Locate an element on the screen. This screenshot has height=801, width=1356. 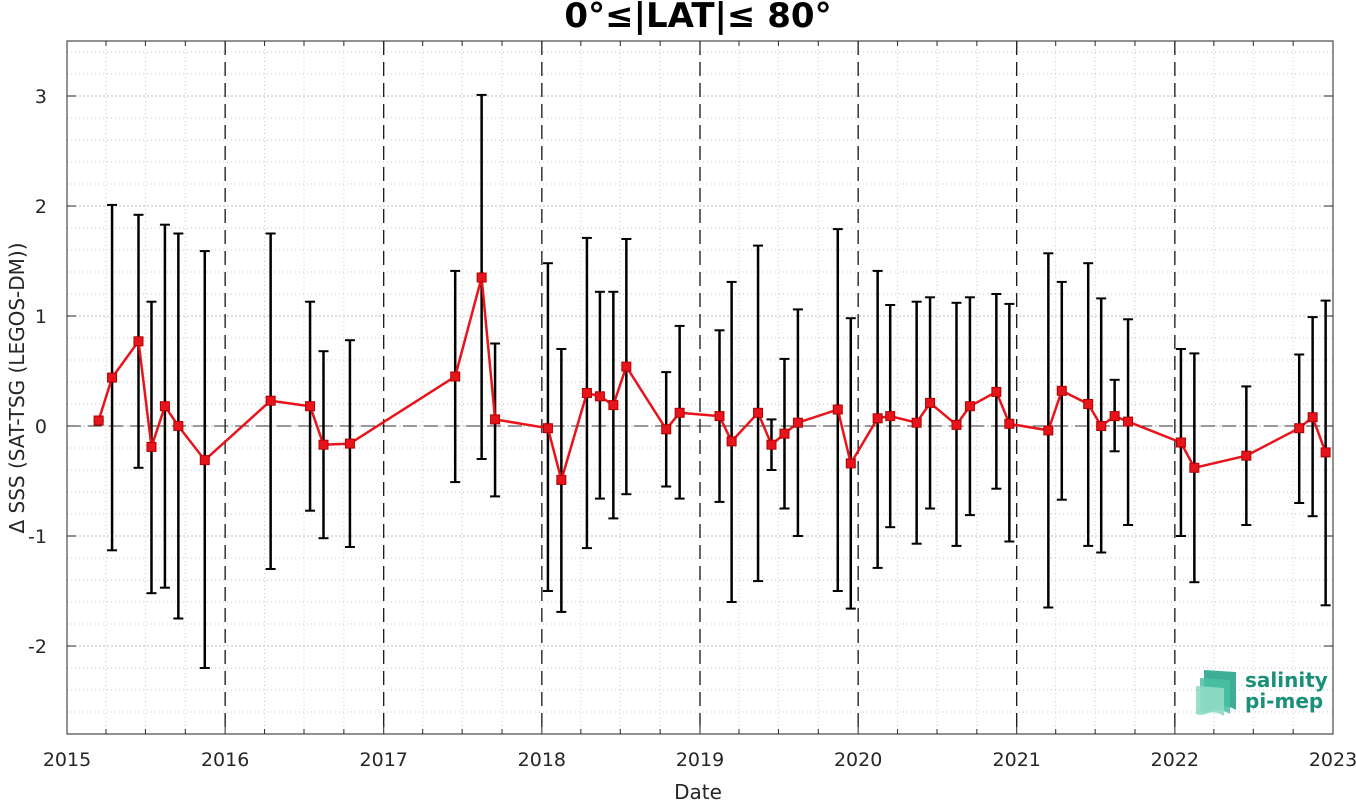
y-tick-label: 2 is located at coordinates (41, 207).